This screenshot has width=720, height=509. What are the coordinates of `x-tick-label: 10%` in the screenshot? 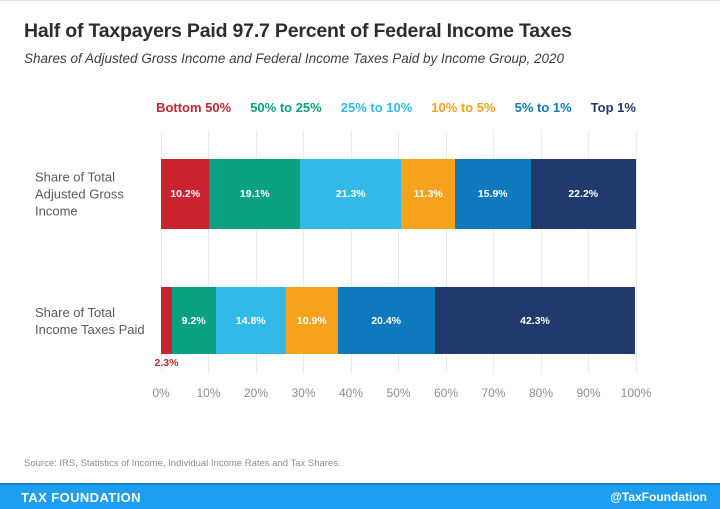 It's located at (208, 393).